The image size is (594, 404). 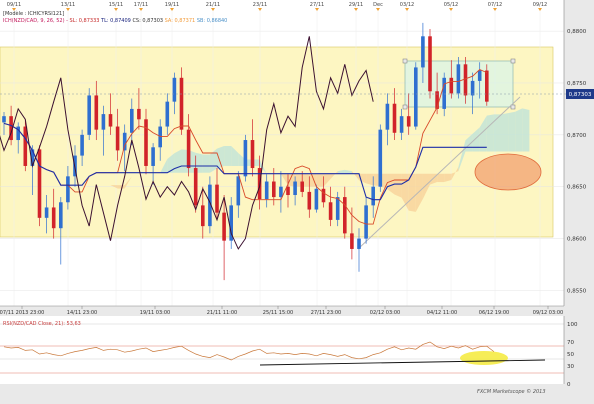 What do you see at coordinates (180, 21) in the screenshot?
I see `legend-sa: SA: 0,87371` at bounding box center [180, 21].